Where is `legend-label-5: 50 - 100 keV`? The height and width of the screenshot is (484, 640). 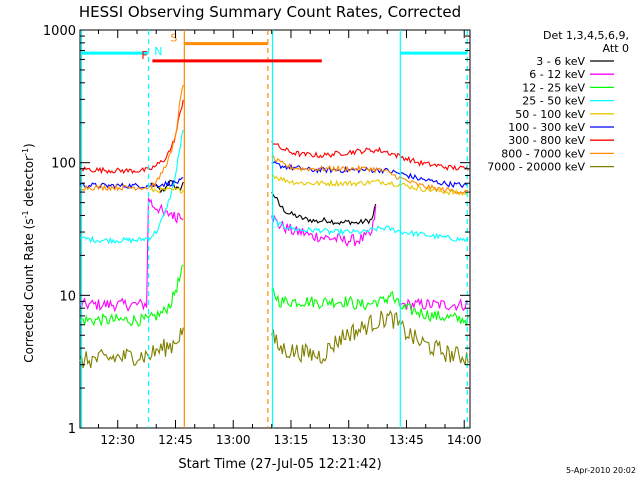 legend-label-5: 50 - 100 keV is located at coordinates (550, 114).